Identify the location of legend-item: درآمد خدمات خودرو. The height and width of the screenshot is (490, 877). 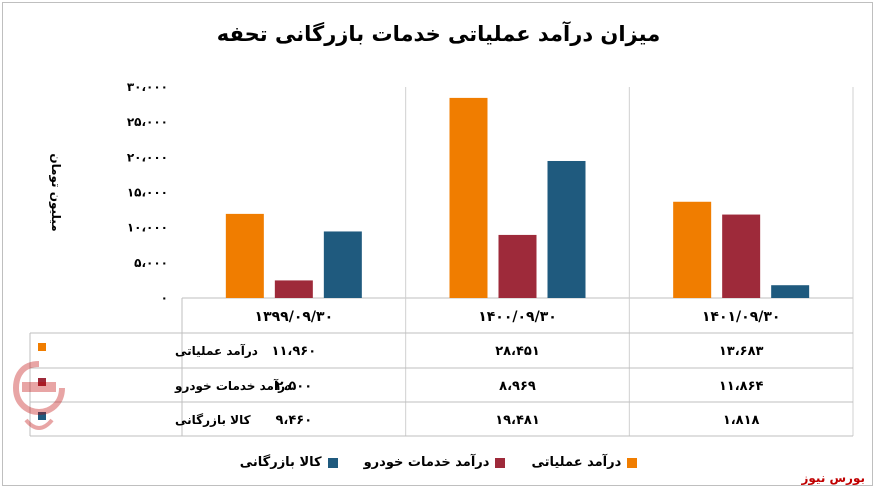
(435, 462).